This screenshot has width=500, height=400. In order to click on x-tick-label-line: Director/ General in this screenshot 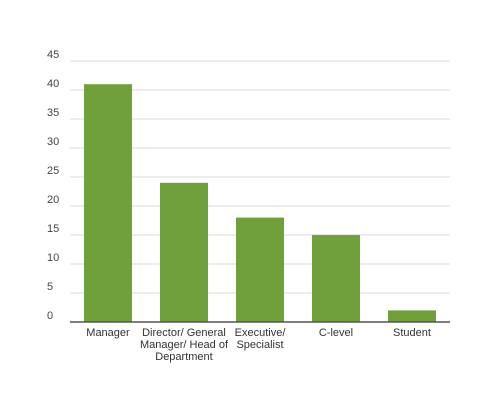, I will do `click(184, 333)`.